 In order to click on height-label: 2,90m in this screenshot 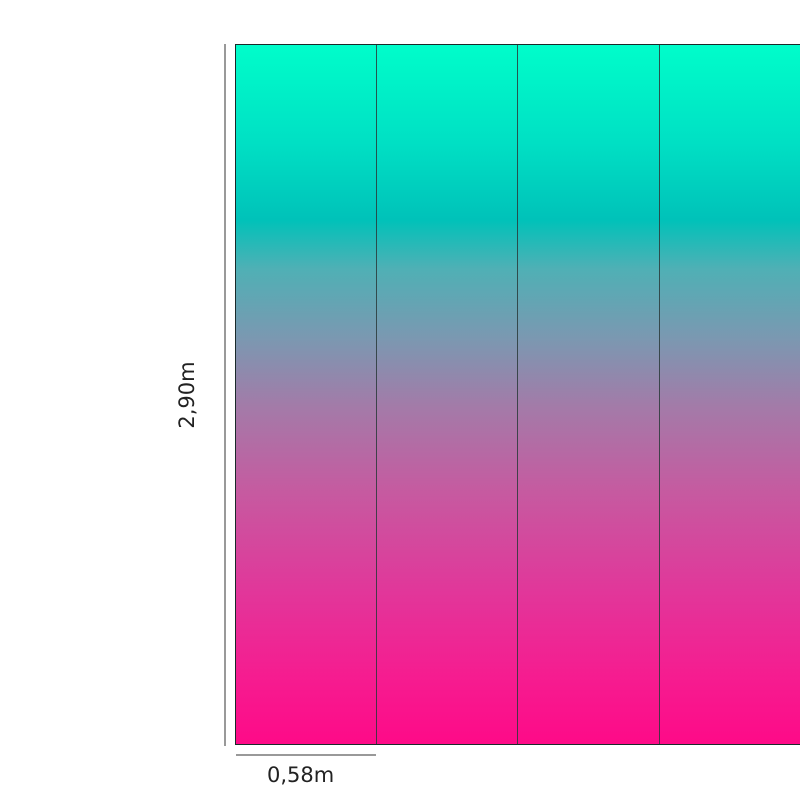, I will do `click(187, 395)`.